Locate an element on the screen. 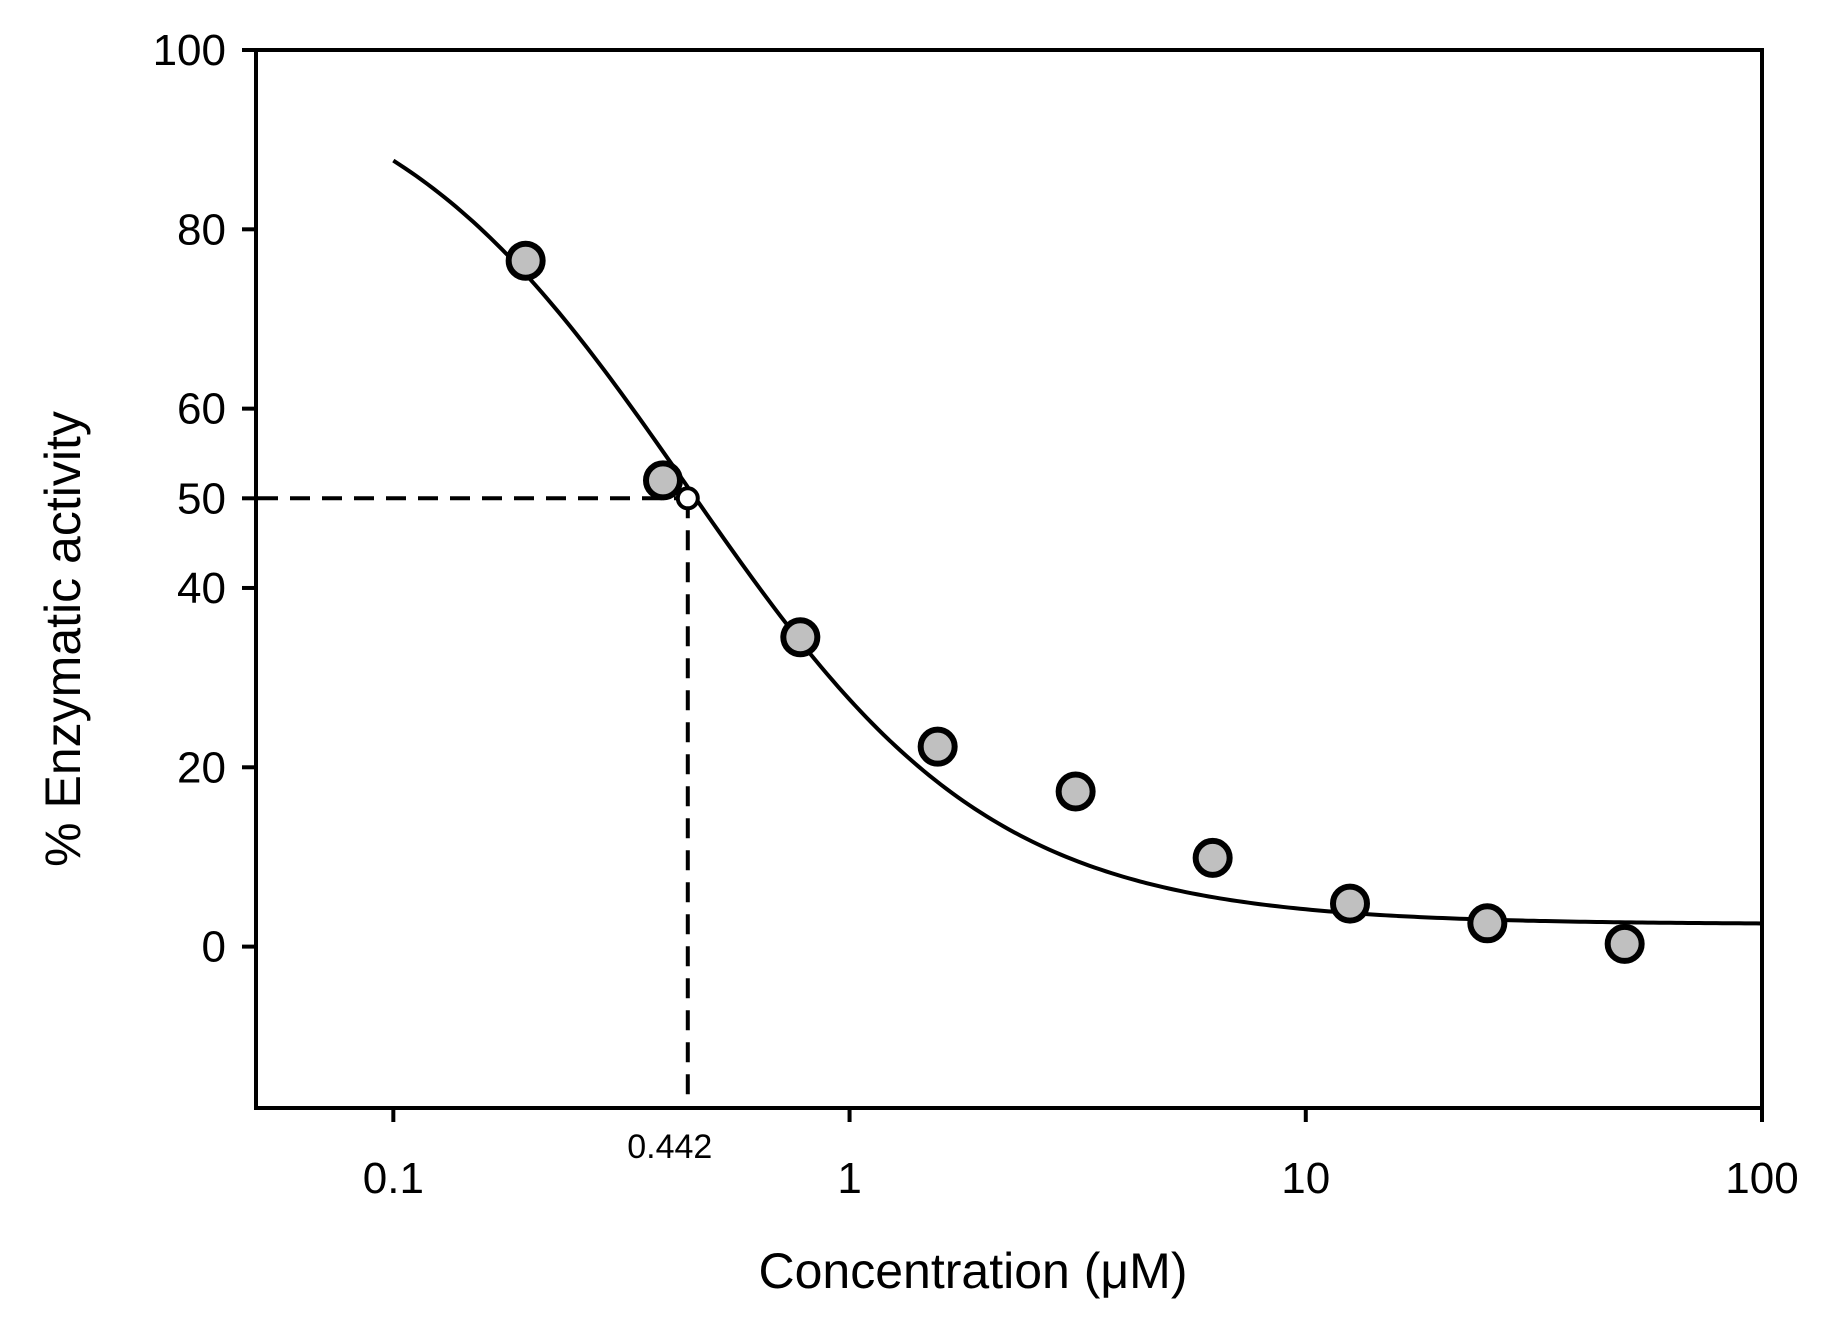 This screenshot has width=1825, height=1323. y-tick-label-40: 40 is located at coordinates (201, 588).